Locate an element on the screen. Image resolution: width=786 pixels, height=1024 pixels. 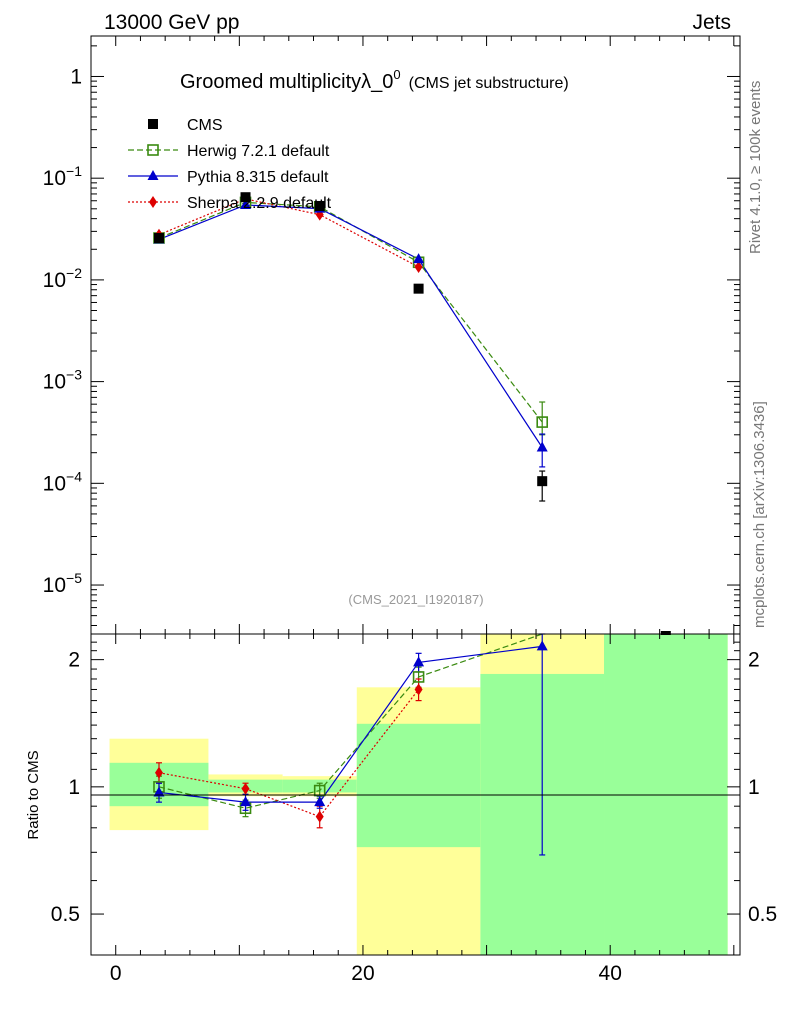
main-line-pythia is located at coordinates (350, 326).